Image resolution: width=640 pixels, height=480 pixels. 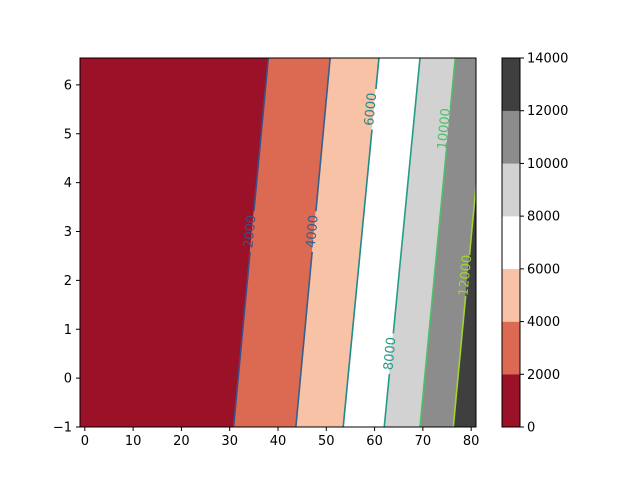 I want to click on colorbar-cells, so click(x=511, y=242).